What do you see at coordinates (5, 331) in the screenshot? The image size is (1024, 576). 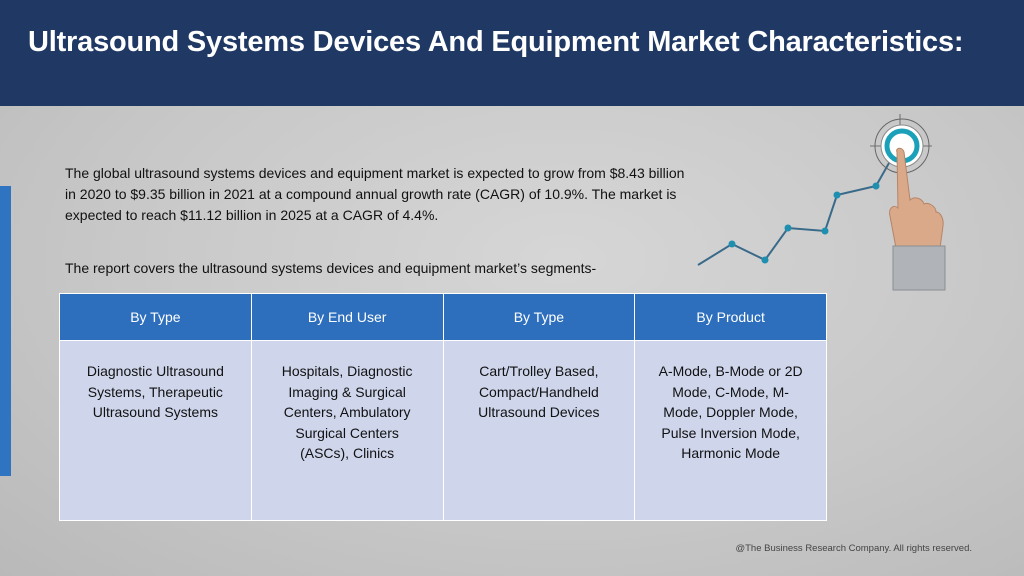 I see `left-accent-bar` at bounding box center [5, 331].